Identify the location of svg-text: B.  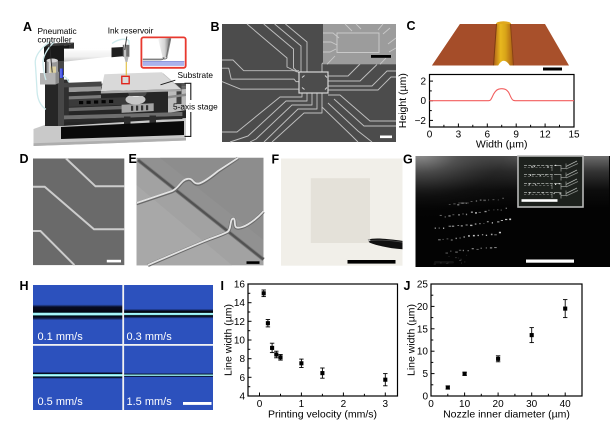
(215, 27).